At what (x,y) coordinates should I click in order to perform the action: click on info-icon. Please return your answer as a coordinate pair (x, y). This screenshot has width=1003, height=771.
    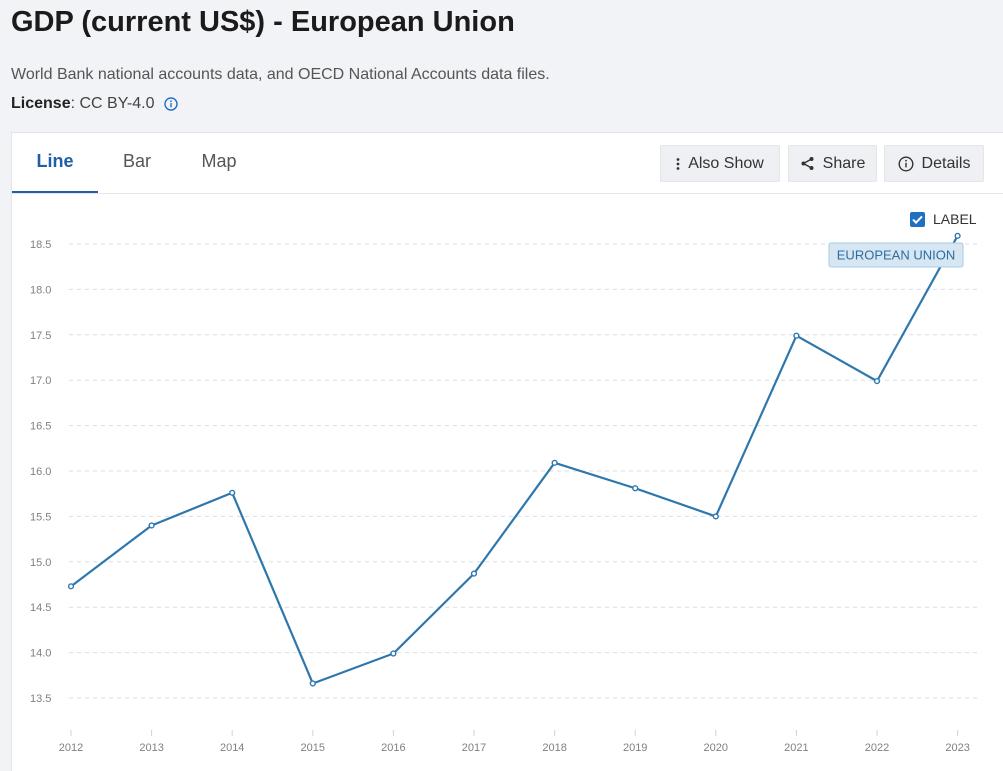
    Looking at the image, I should click on (171, 104).